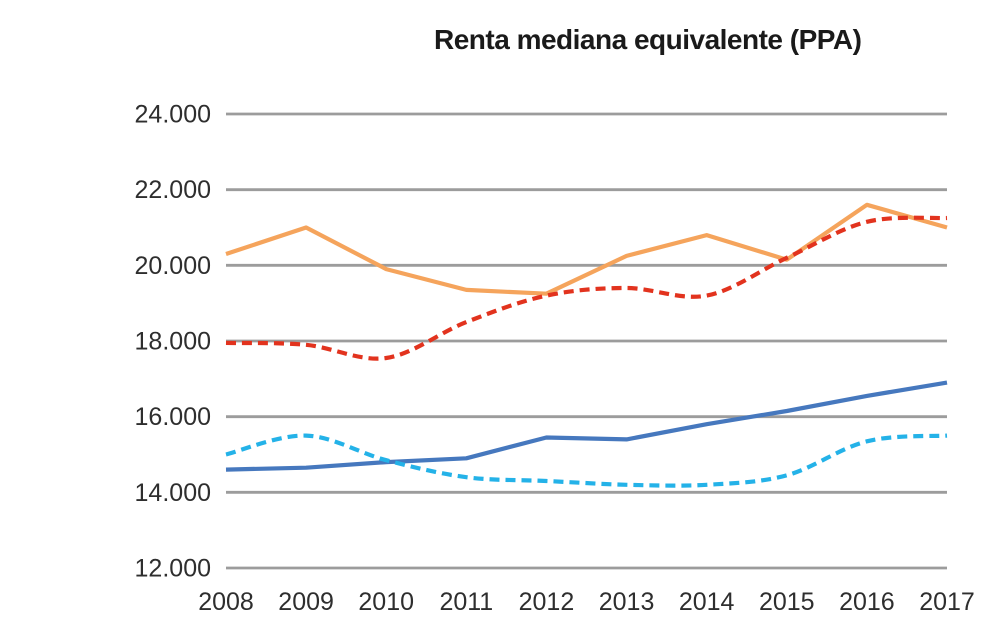  What do you see at coordinates (173, 417) in the screenshot?
I see `y-tick-label: 16.000` at bounding box center [173, 417].